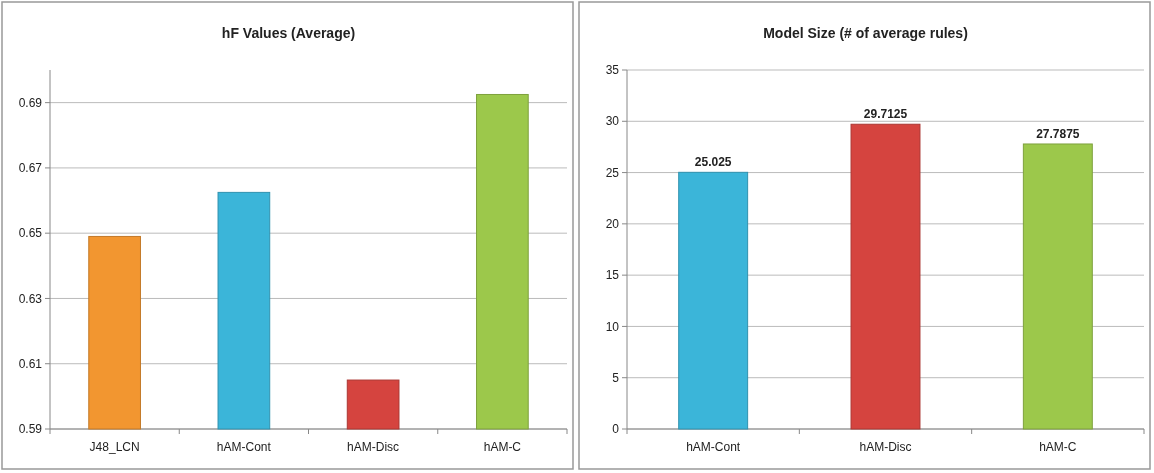 The width and height of the screenshot is (1154, 473). What do you see at coordinates (612, 121) in the screenshot?
I see `y-tick-label: 30` at bounding box center [612, 121].